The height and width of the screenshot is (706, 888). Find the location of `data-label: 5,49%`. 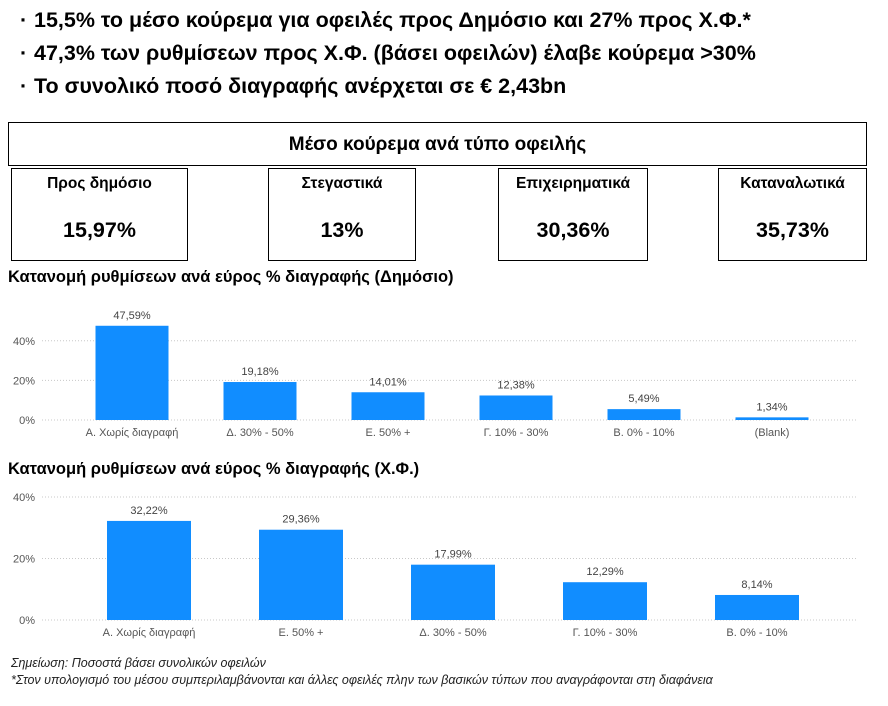

data-label: 5,49% is located at coordinates (643, 399).